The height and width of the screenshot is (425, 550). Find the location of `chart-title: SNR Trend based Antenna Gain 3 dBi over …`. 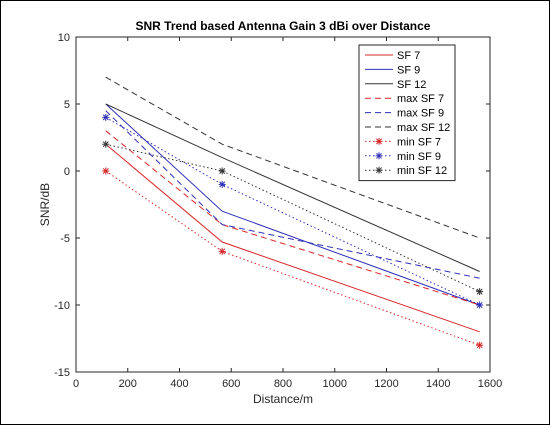

chart-title: SNR Trend based Antenna Gain 3 dBi over … is located at coordinates (283, 26).